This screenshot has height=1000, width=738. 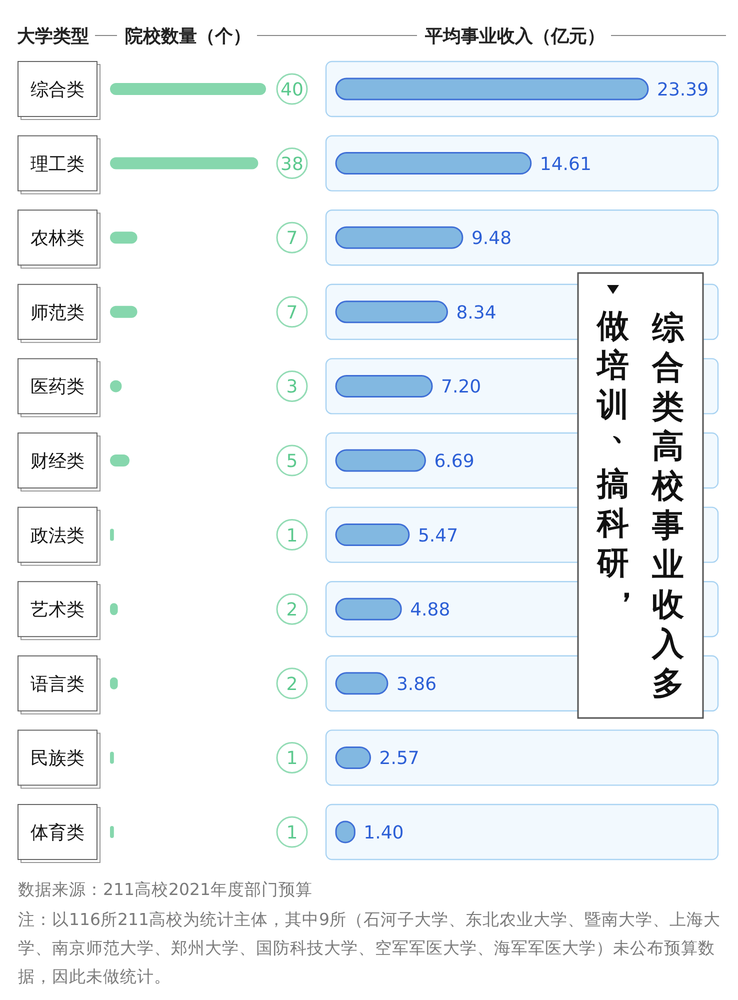 What do you see at coordinates (57, 535) in the screenshot?
I see `y-tick-label: 政法类` at bounding box center [57, 535].